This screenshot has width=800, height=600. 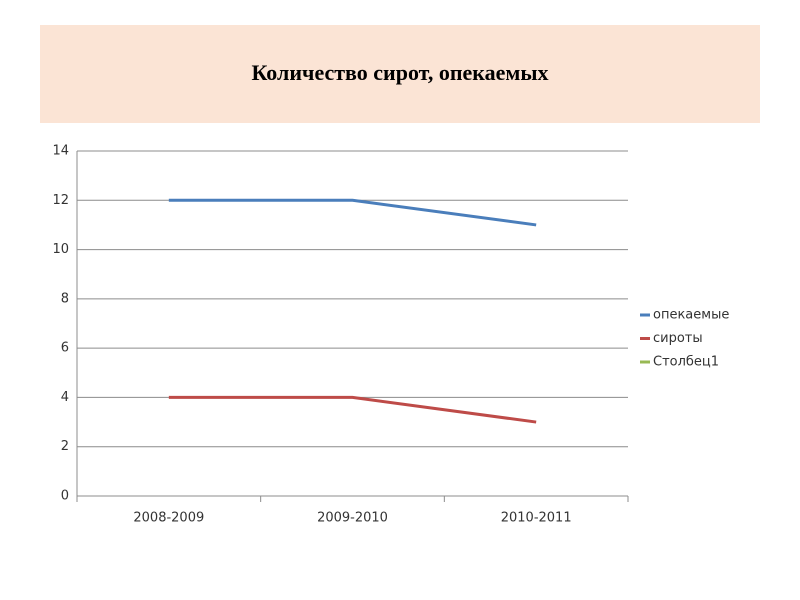 I want to click on y-tick-label: 6, so click(x=65, y=348).